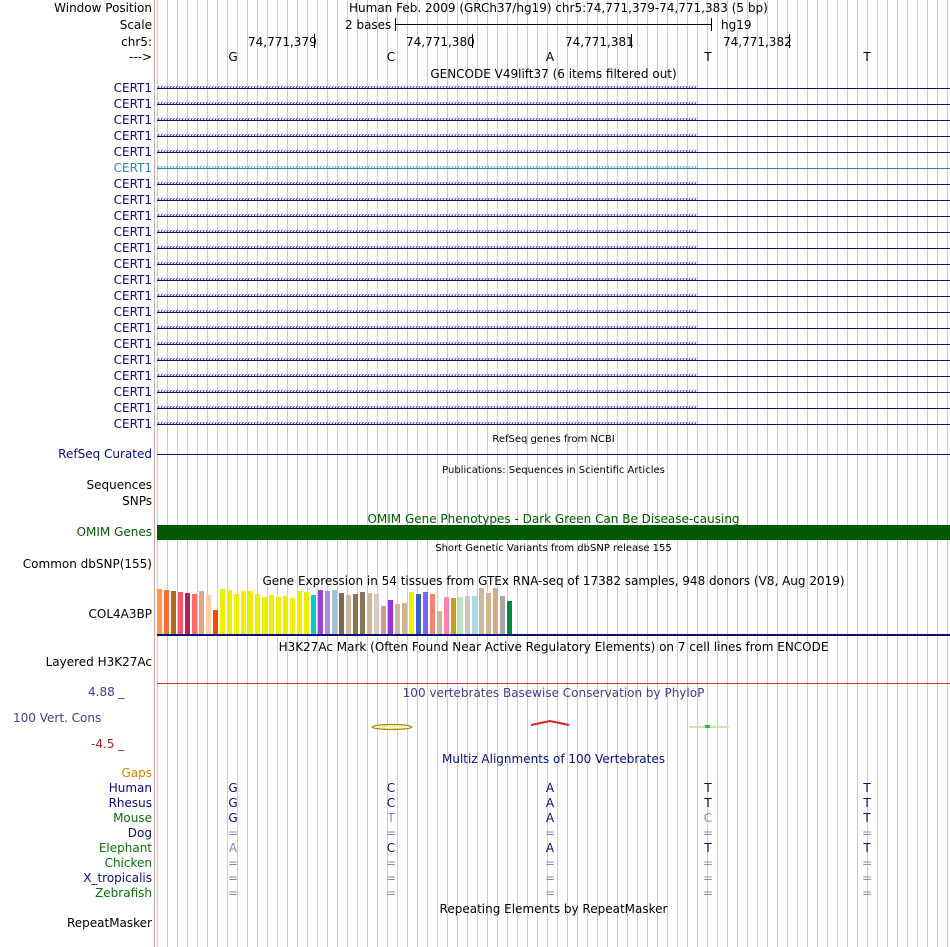 This screenshot has width=950, height=947. I want to click on multiz-species-label: X_tropicalis, so click(117, 878).